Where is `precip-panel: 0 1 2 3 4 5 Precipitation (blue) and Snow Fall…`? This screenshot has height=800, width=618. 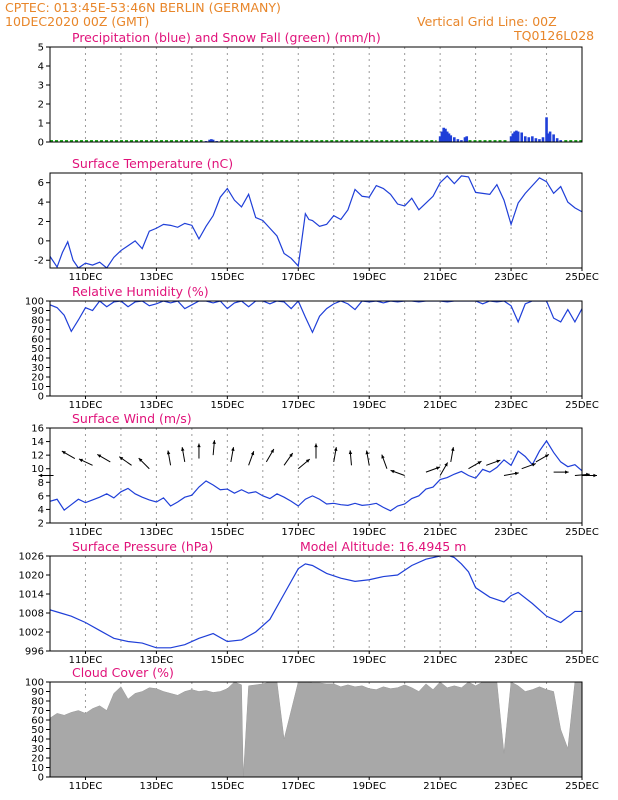
precip-panel: 0 1 2 3 4 5 Precipitation (blue) and Snow Fall… is located at coordinates (310, 89).